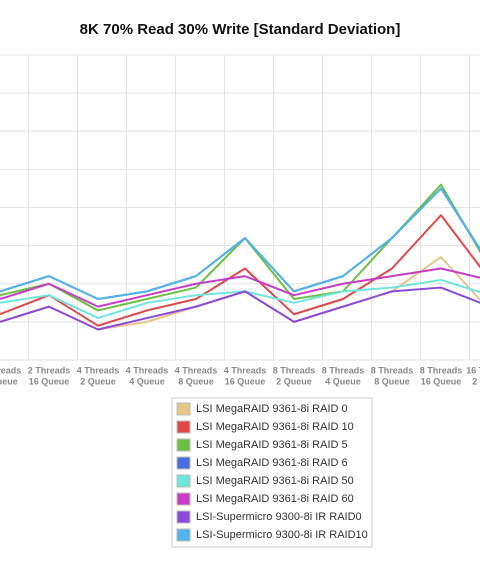 This screenshot has height=562, width=480. I want to click on legend-label: LSI MegaRAID 9361-8i RAID 60, so click(275, 499).